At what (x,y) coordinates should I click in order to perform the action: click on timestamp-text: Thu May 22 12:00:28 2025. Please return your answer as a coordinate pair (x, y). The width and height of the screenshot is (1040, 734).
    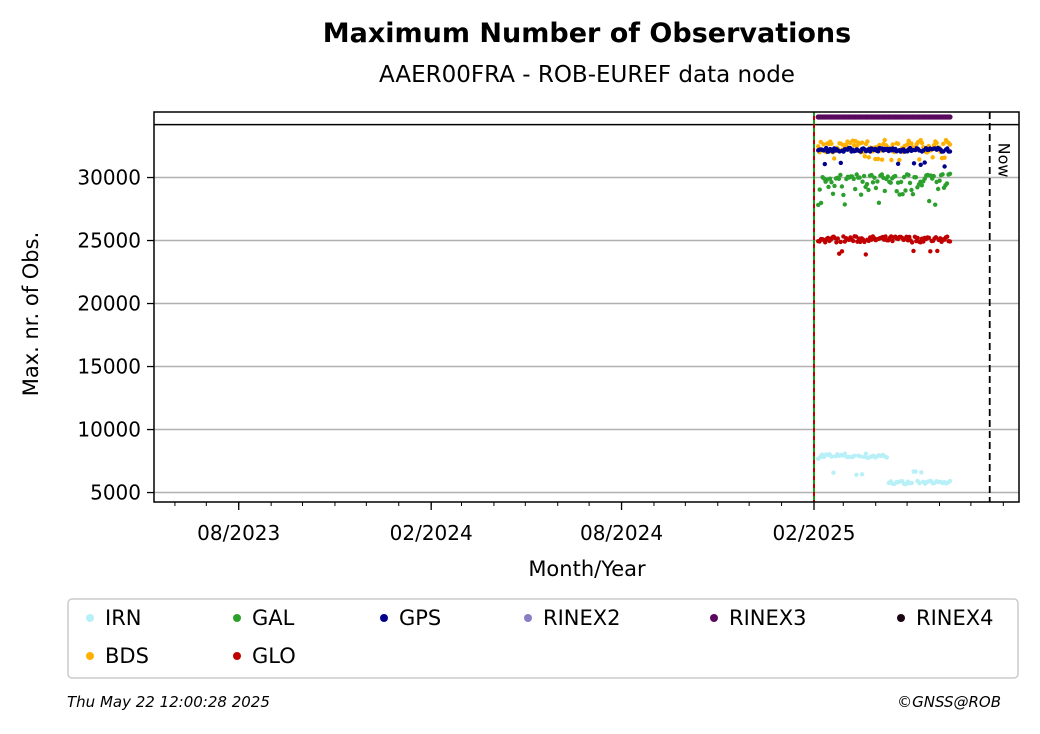
    Looking at the image, I should click on (168, 702).